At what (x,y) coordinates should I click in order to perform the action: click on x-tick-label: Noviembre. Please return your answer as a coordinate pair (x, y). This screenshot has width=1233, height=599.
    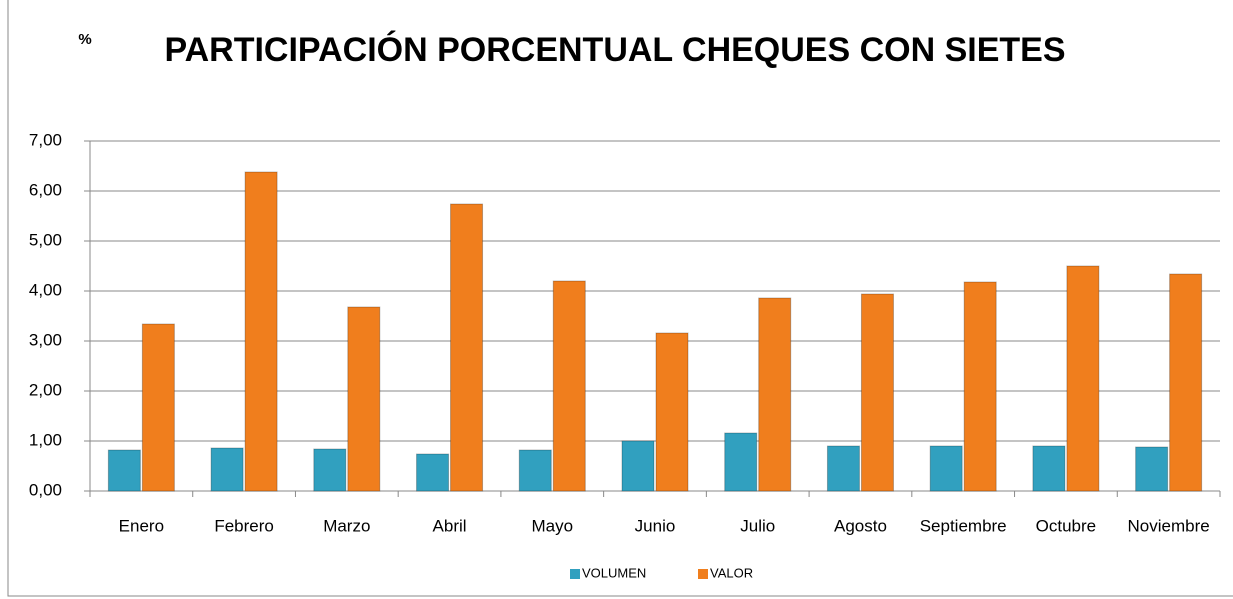
    Looking at the image, I should click on (1169, 525).